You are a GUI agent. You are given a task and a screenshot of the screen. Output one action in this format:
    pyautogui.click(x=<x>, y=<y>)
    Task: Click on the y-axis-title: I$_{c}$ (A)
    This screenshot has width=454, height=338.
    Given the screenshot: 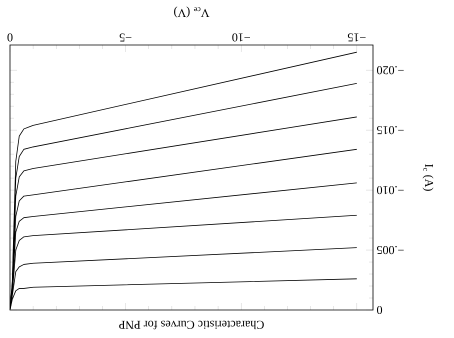 What is the action you would take?
    pyautogui.click(x=428, y=177)
    